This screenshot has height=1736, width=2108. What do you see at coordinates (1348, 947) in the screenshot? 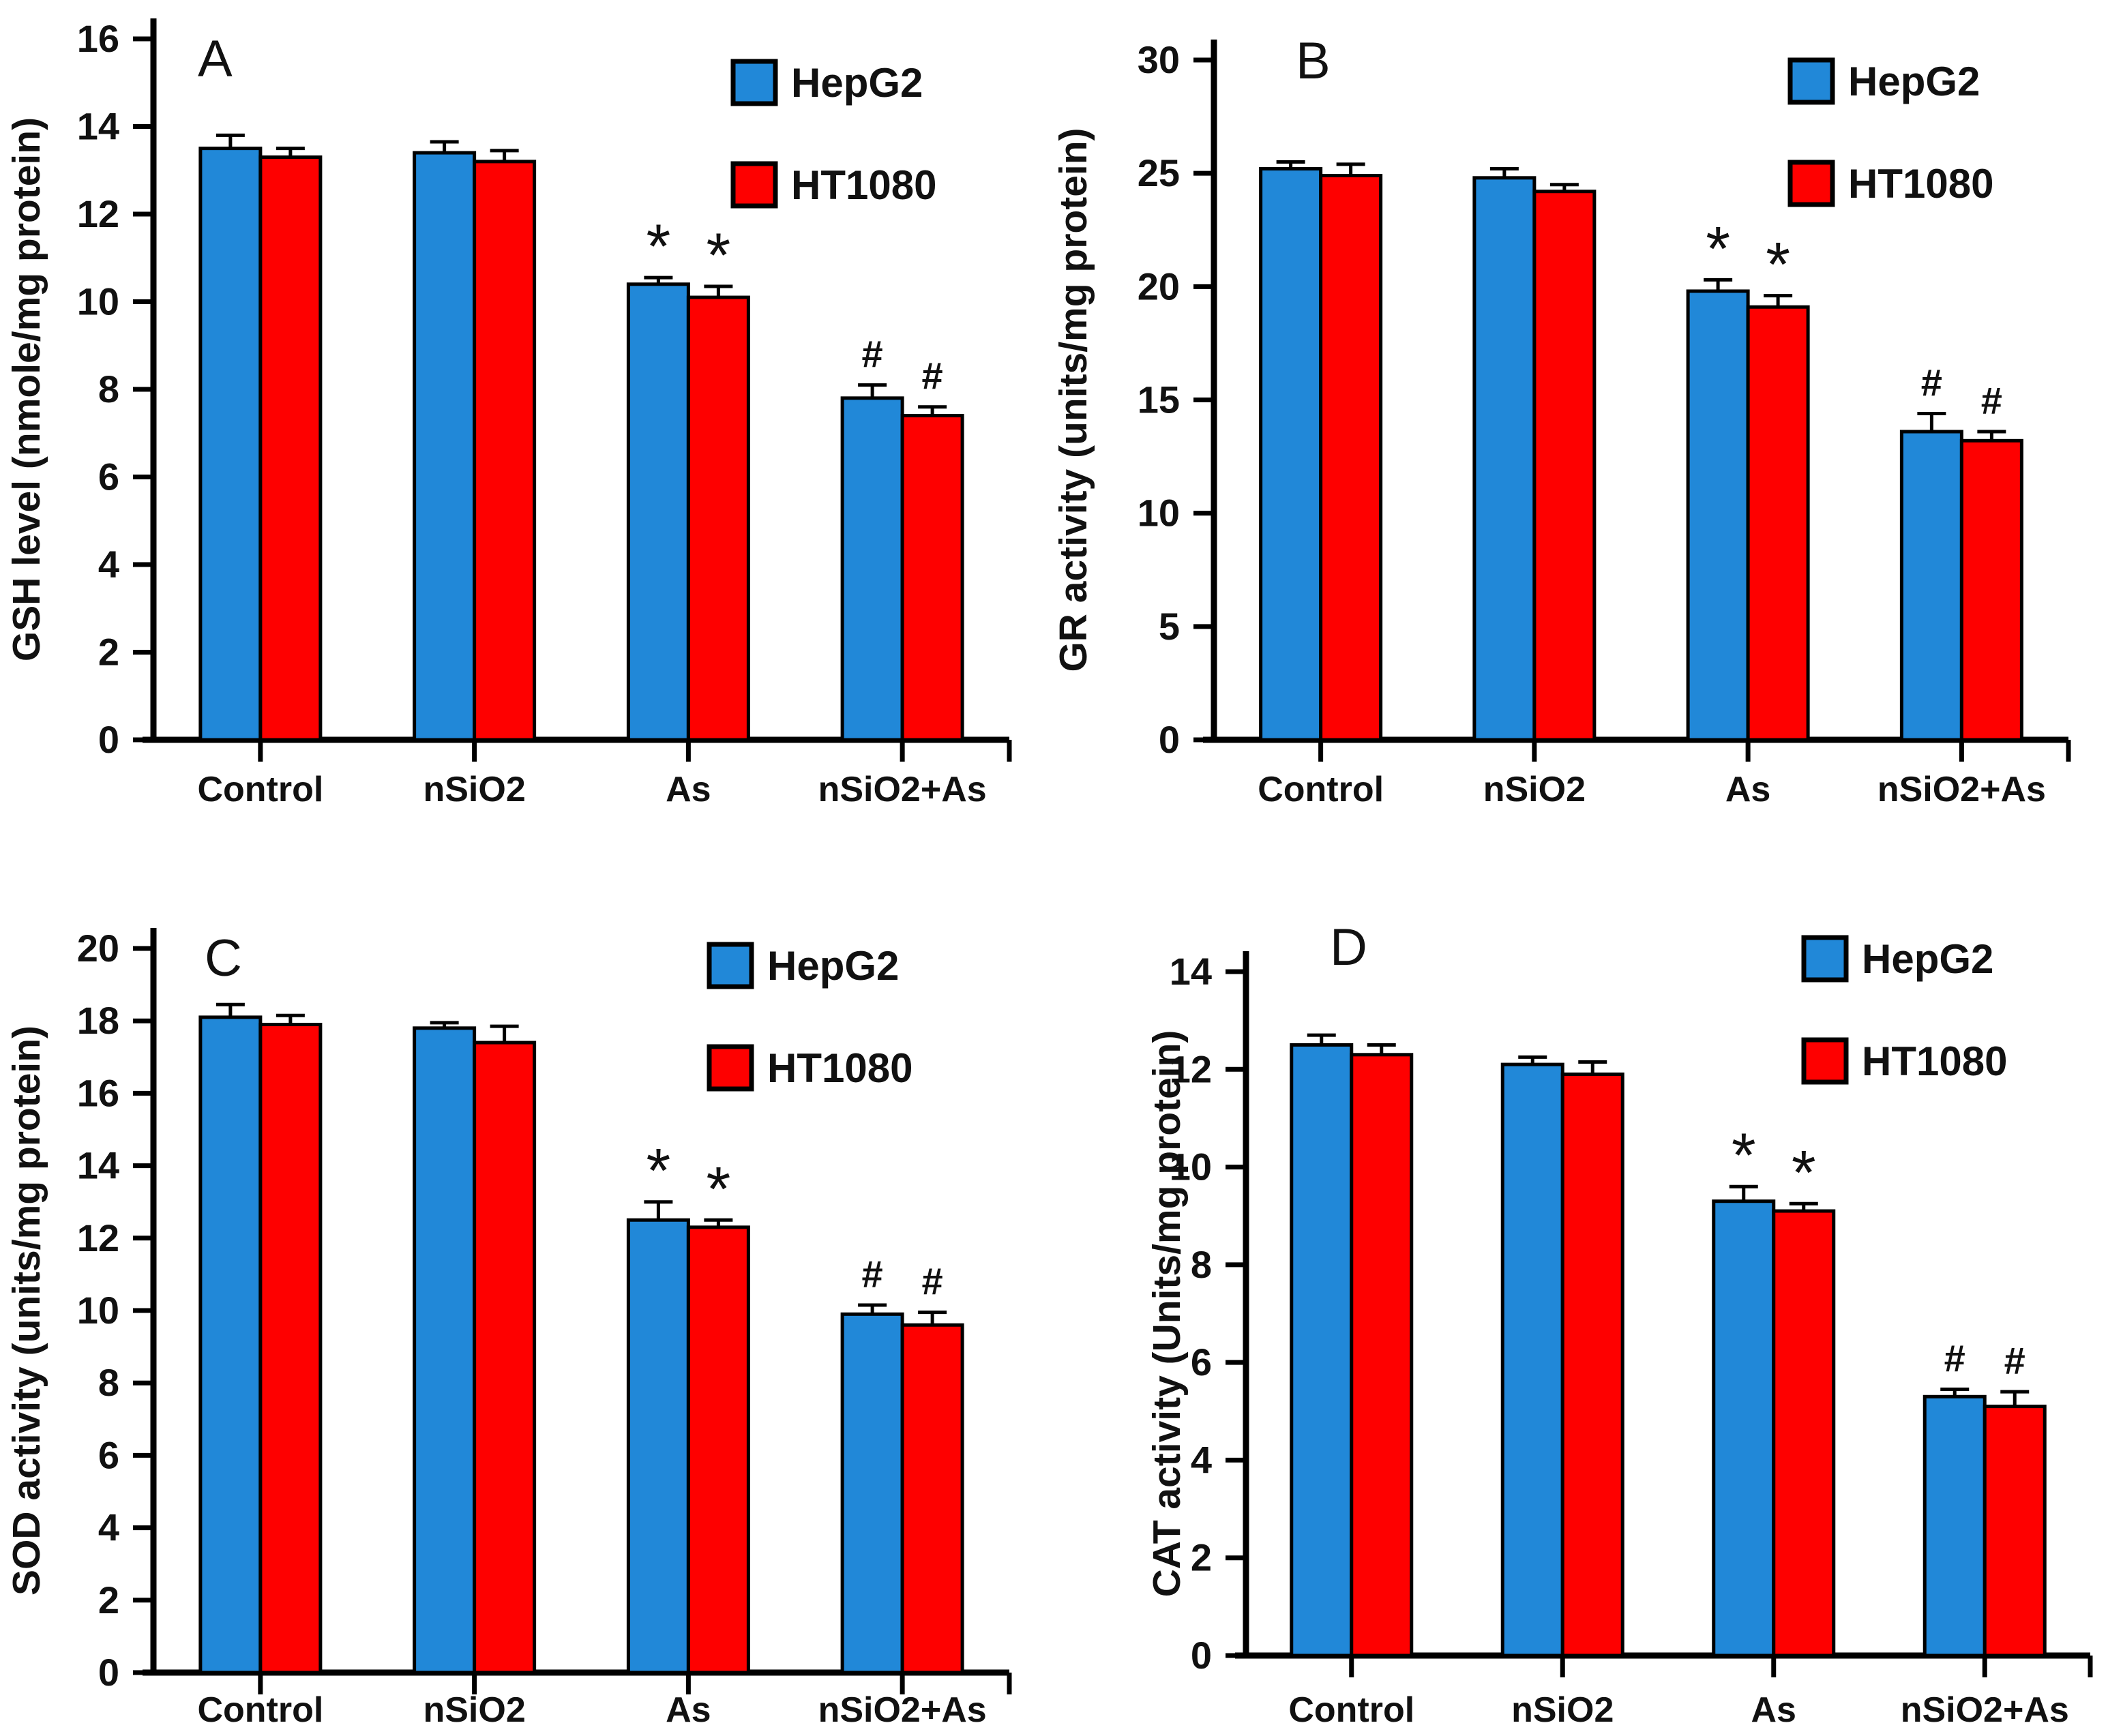
I see `panel-letter: D` at bounding box center [1348, 947].